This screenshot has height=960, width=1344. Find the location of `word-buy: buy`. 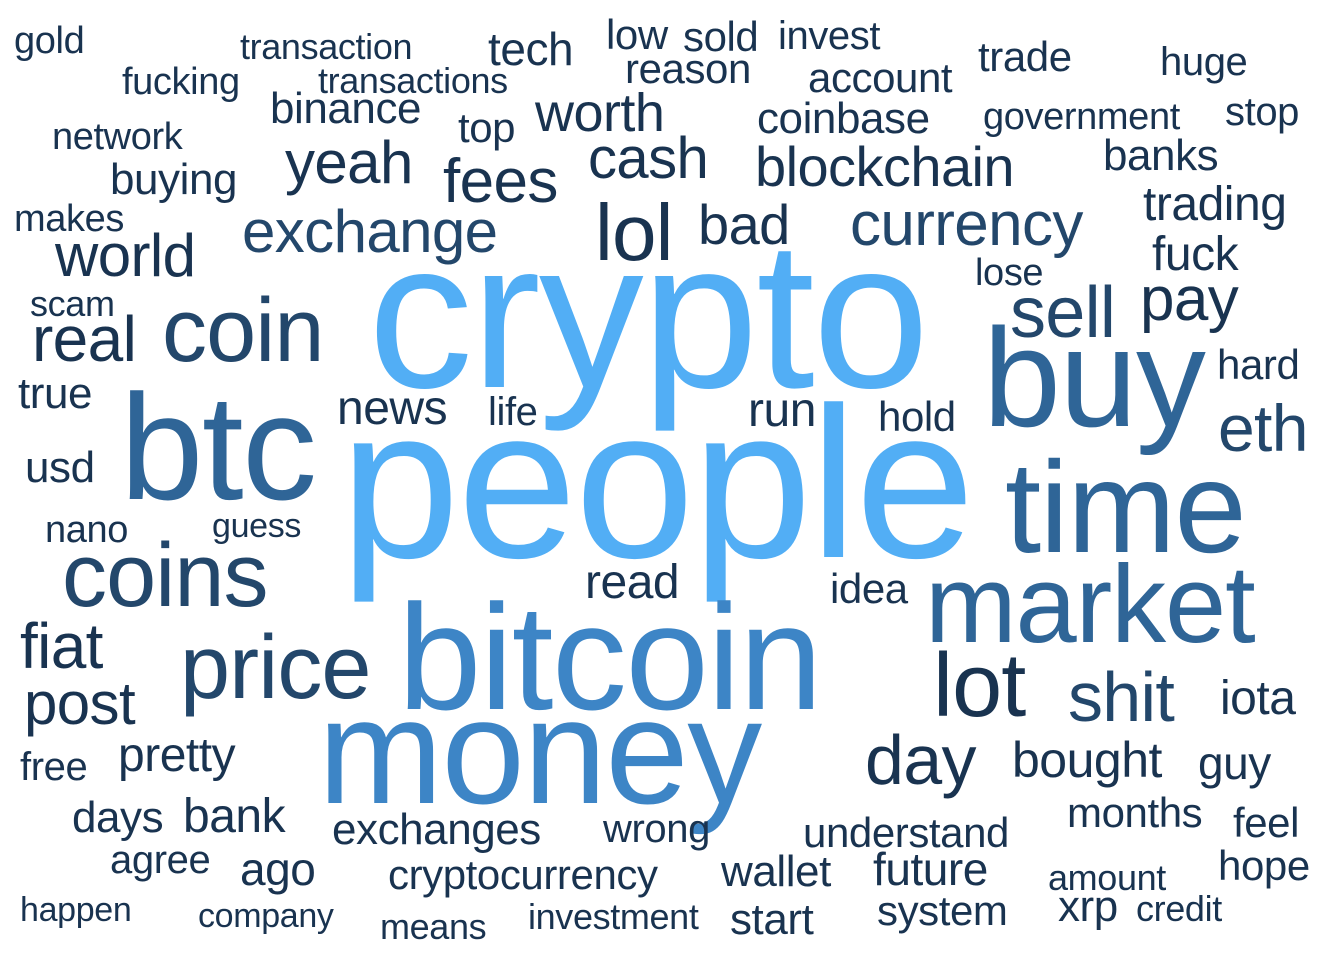

word-buy: buy is located at coordinates (1094, 378).